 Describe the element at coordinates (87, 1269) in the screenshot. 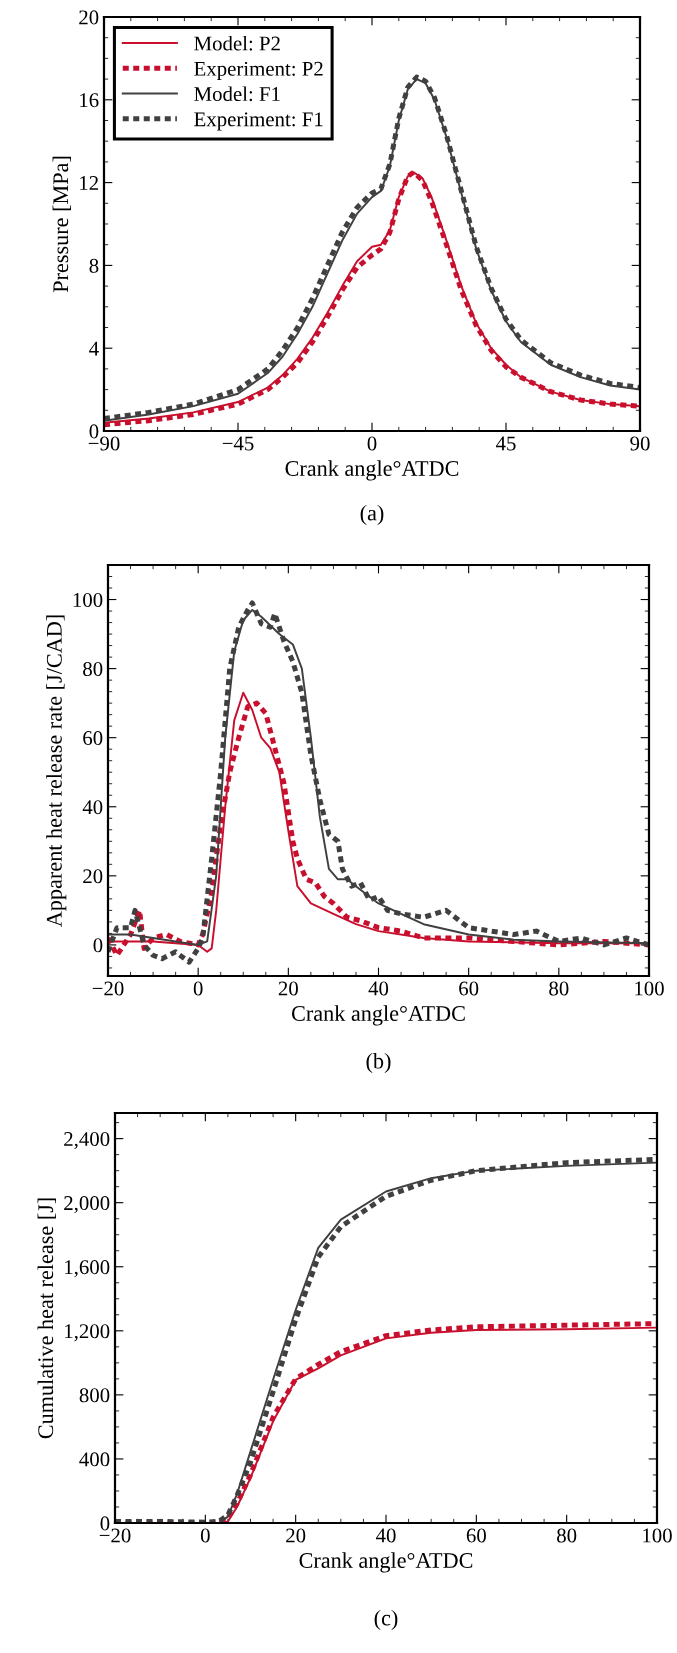

I see `y-tick-label: 1,600` at that location.